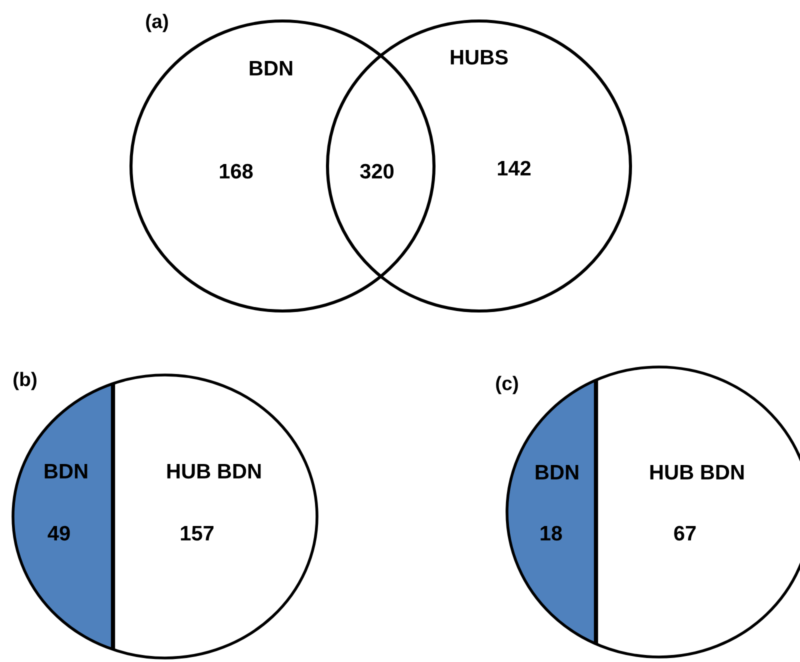 This screenshot has height=662, width=800. Describe the element at coordinates (25, 381) in the screenshot. I see `text: (b)` at that location.